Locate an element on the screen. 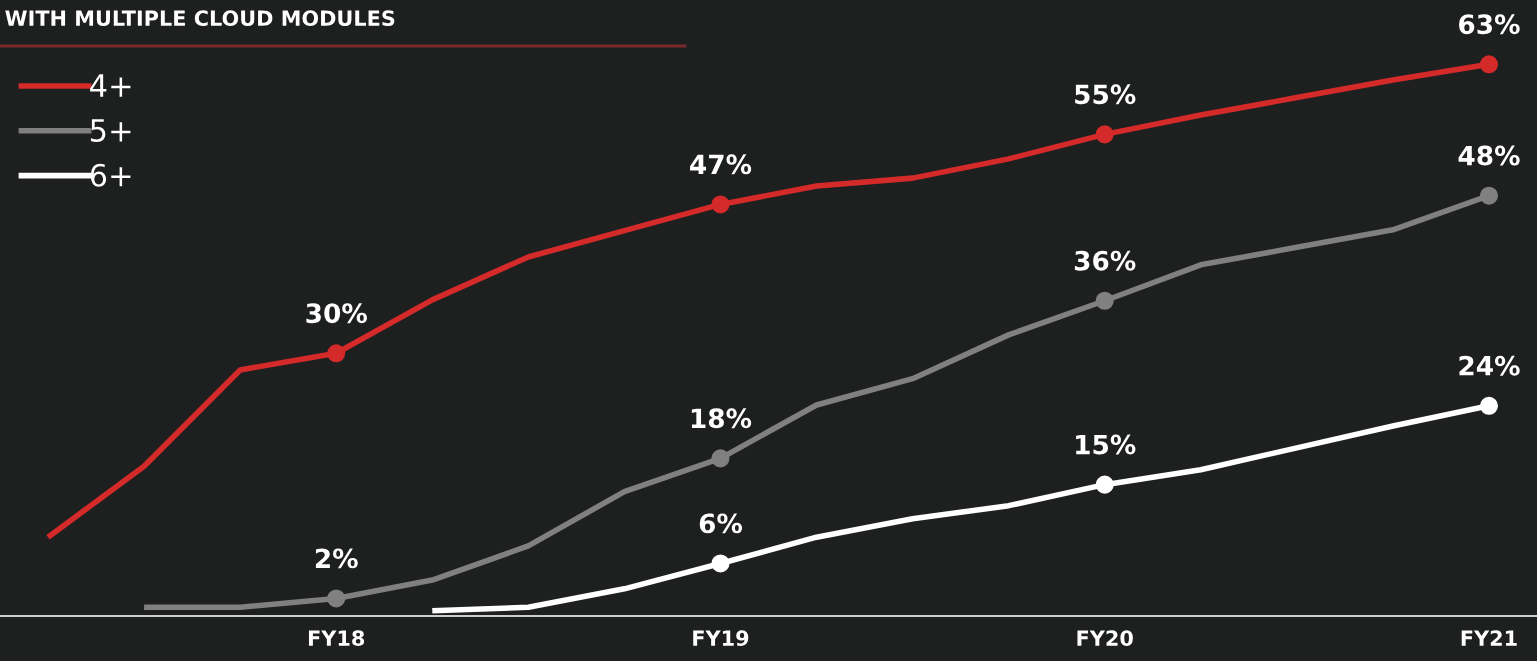 The width and height of the screenshot is (1537, 661). data-label: 18% is located at coordinates (721, 418).